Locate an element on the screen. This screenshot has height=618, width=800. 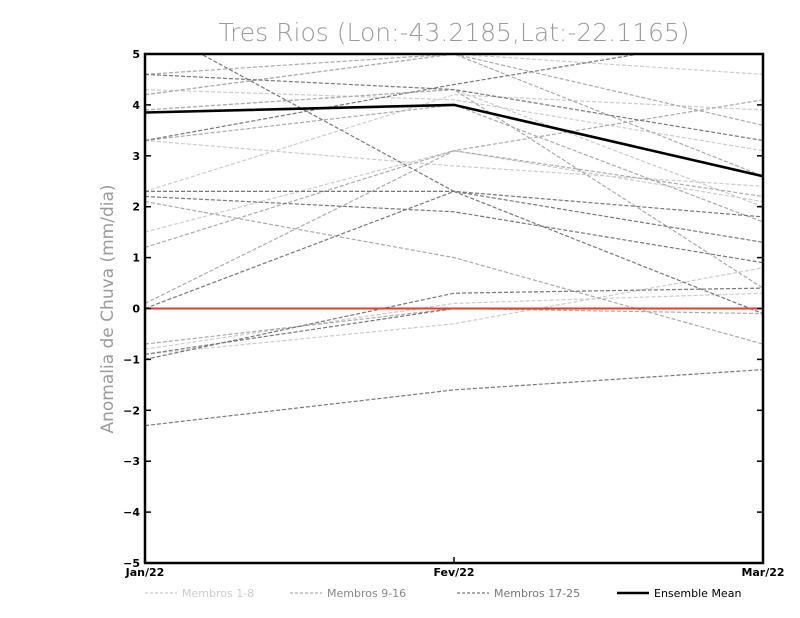
y-tick-label: 5 is located at coordinates (136, 54).